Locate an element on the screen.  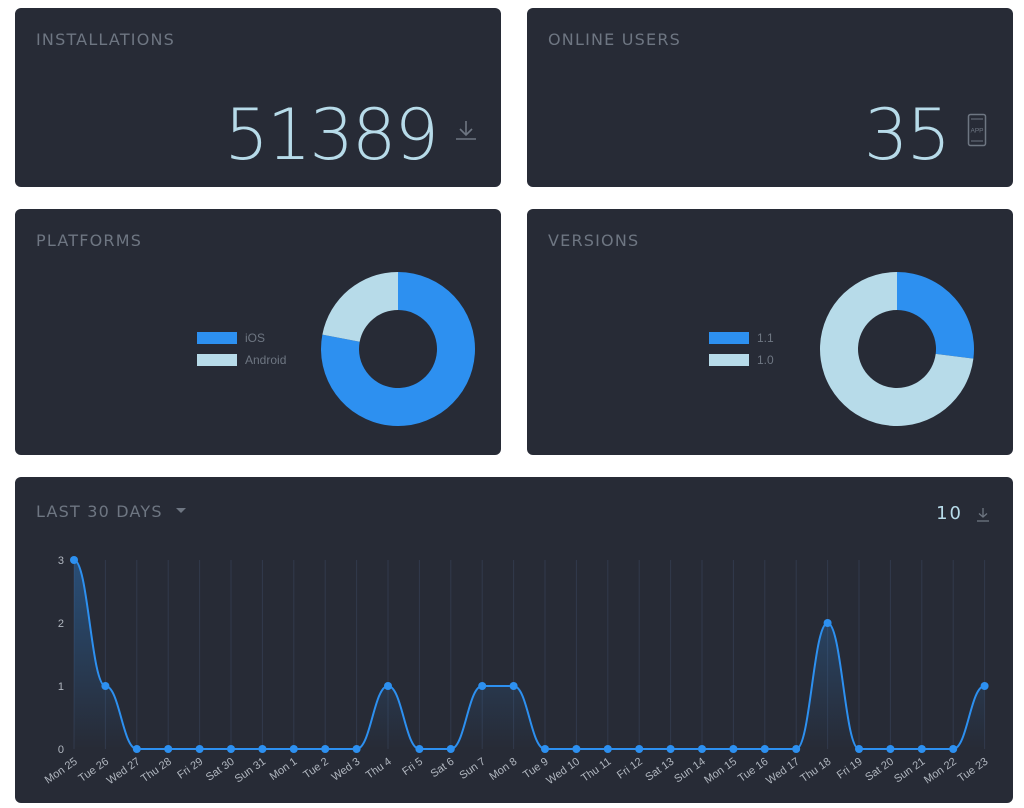
x-tick-label: Sun 31 is located at coordinates (250, 771).